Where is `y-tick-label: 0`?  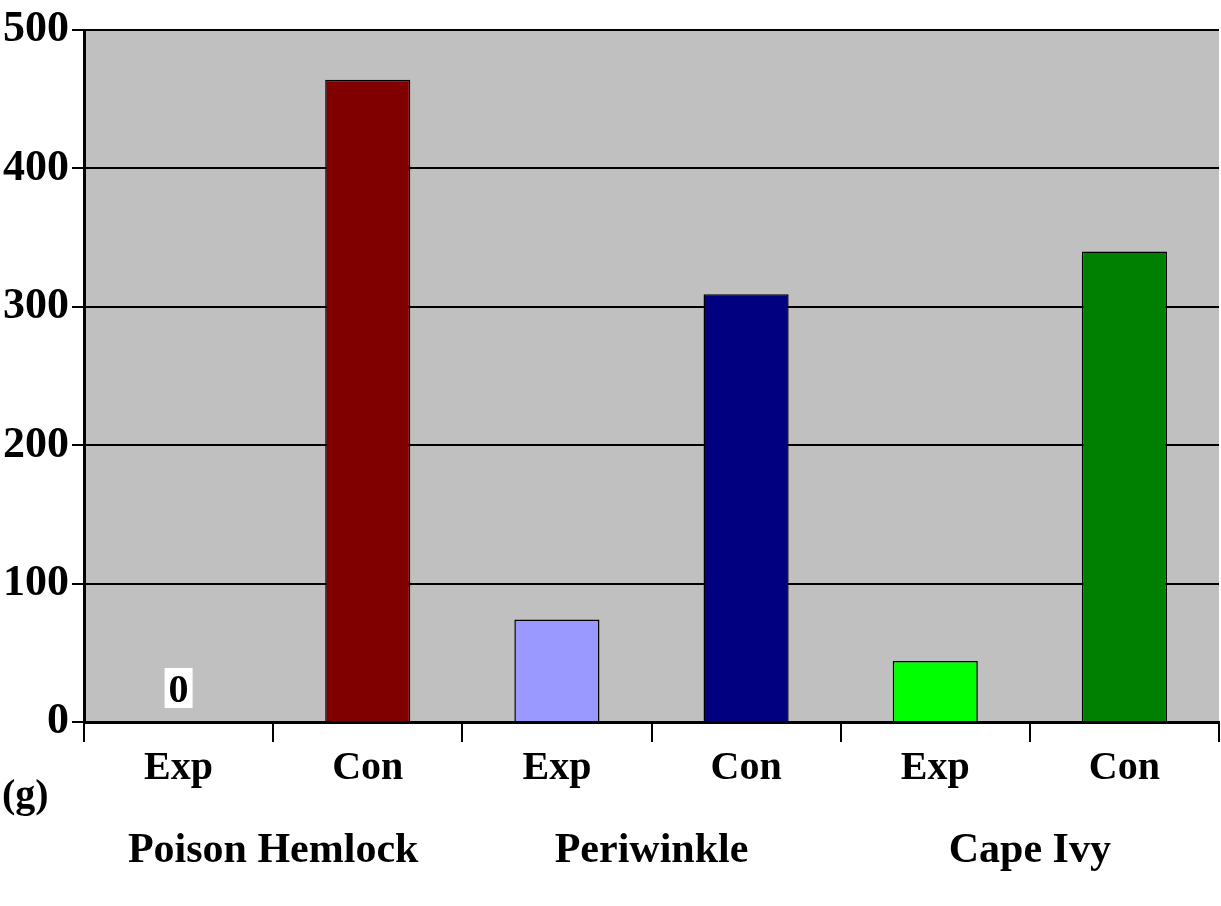
y-tick-label: 0 is located at coordinates (58, 719).